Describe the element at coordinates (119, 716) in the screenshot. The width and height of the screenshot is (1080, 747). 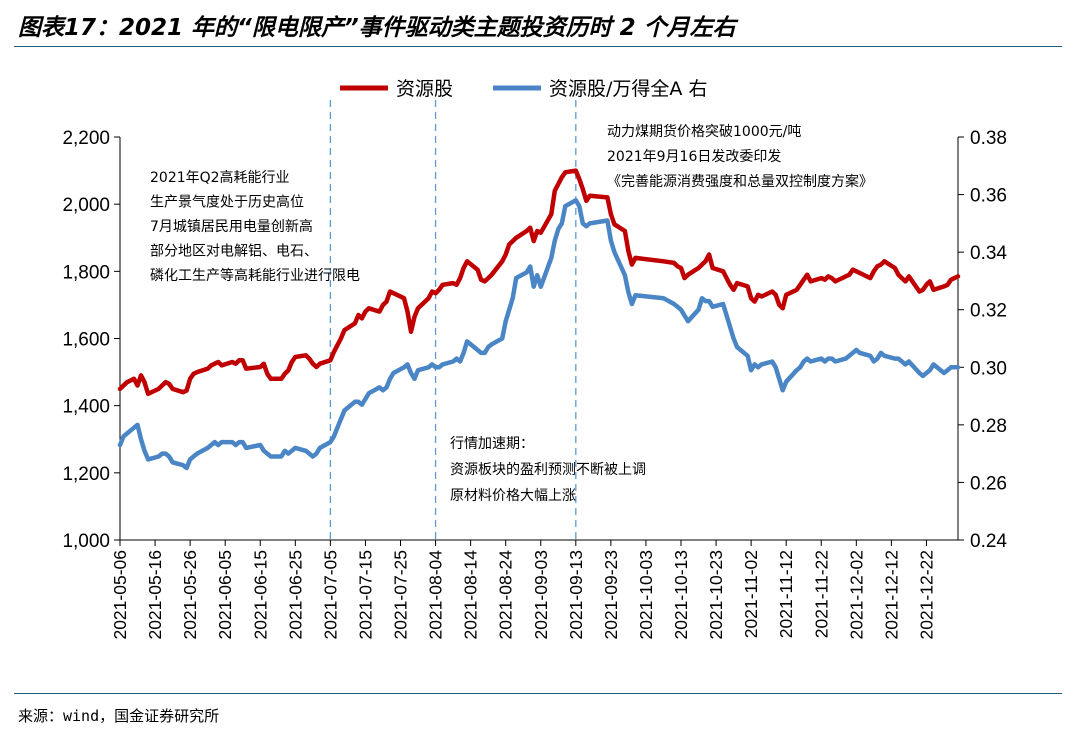
I see `source-note: 来源：wind，国金证券研究所` at that location.